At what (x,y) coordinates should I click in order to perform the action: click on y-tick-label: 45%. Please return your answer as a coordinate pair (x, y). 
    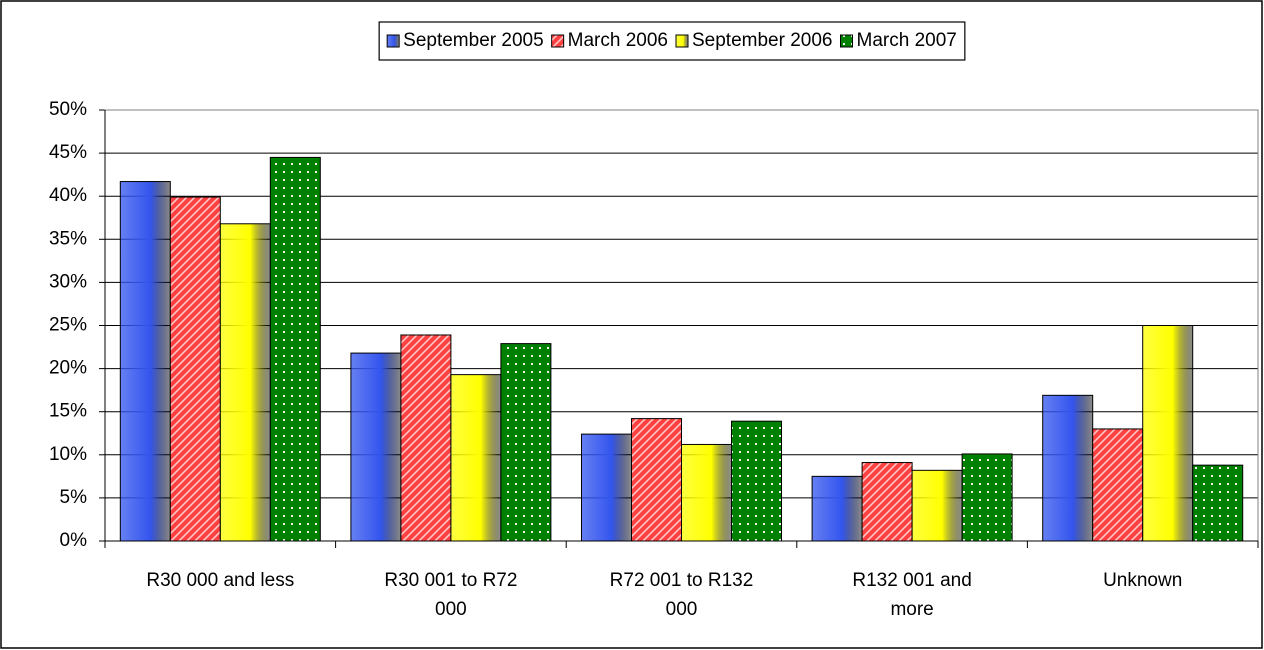
    Looking at the image, I should click on (68, 152).